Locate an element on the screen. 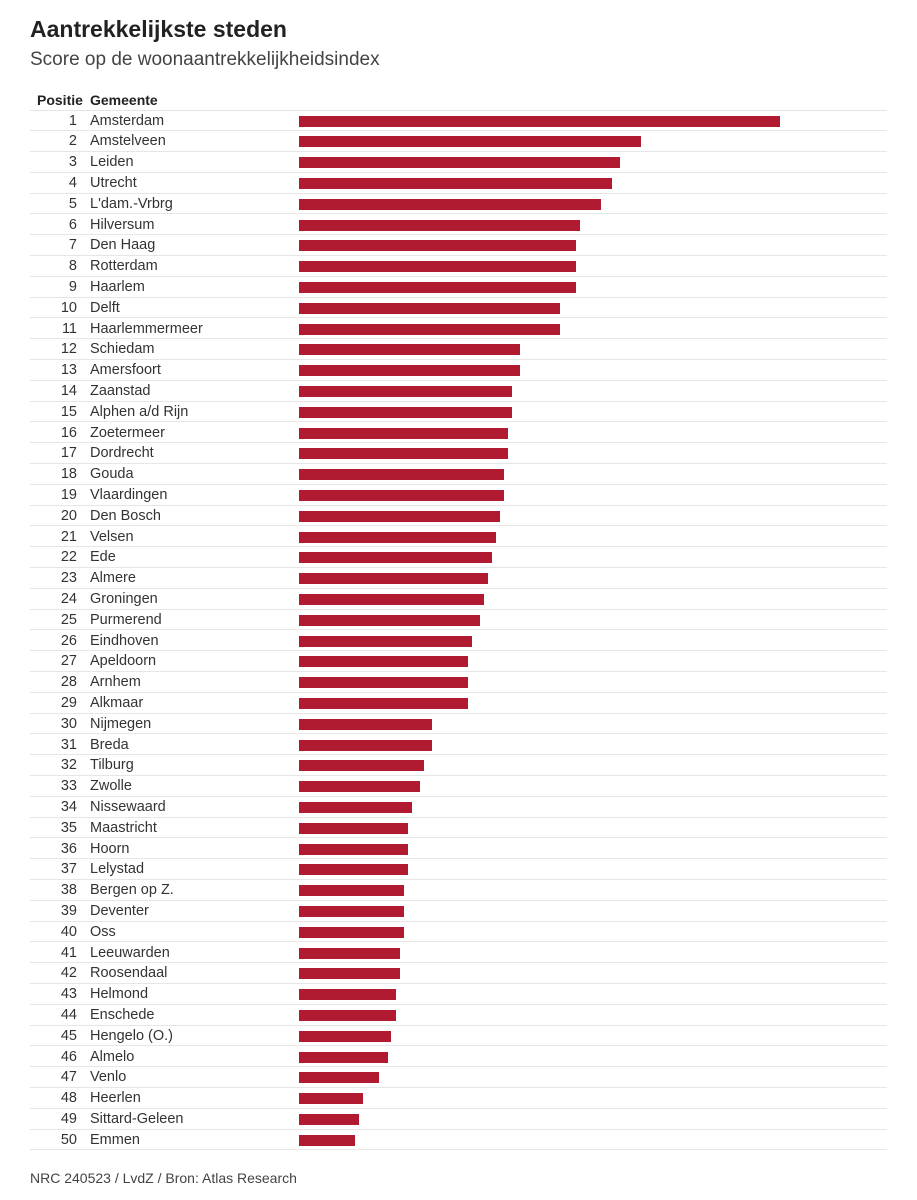  table-row: 14 Zaanstad is located at coordinates (458, 391).